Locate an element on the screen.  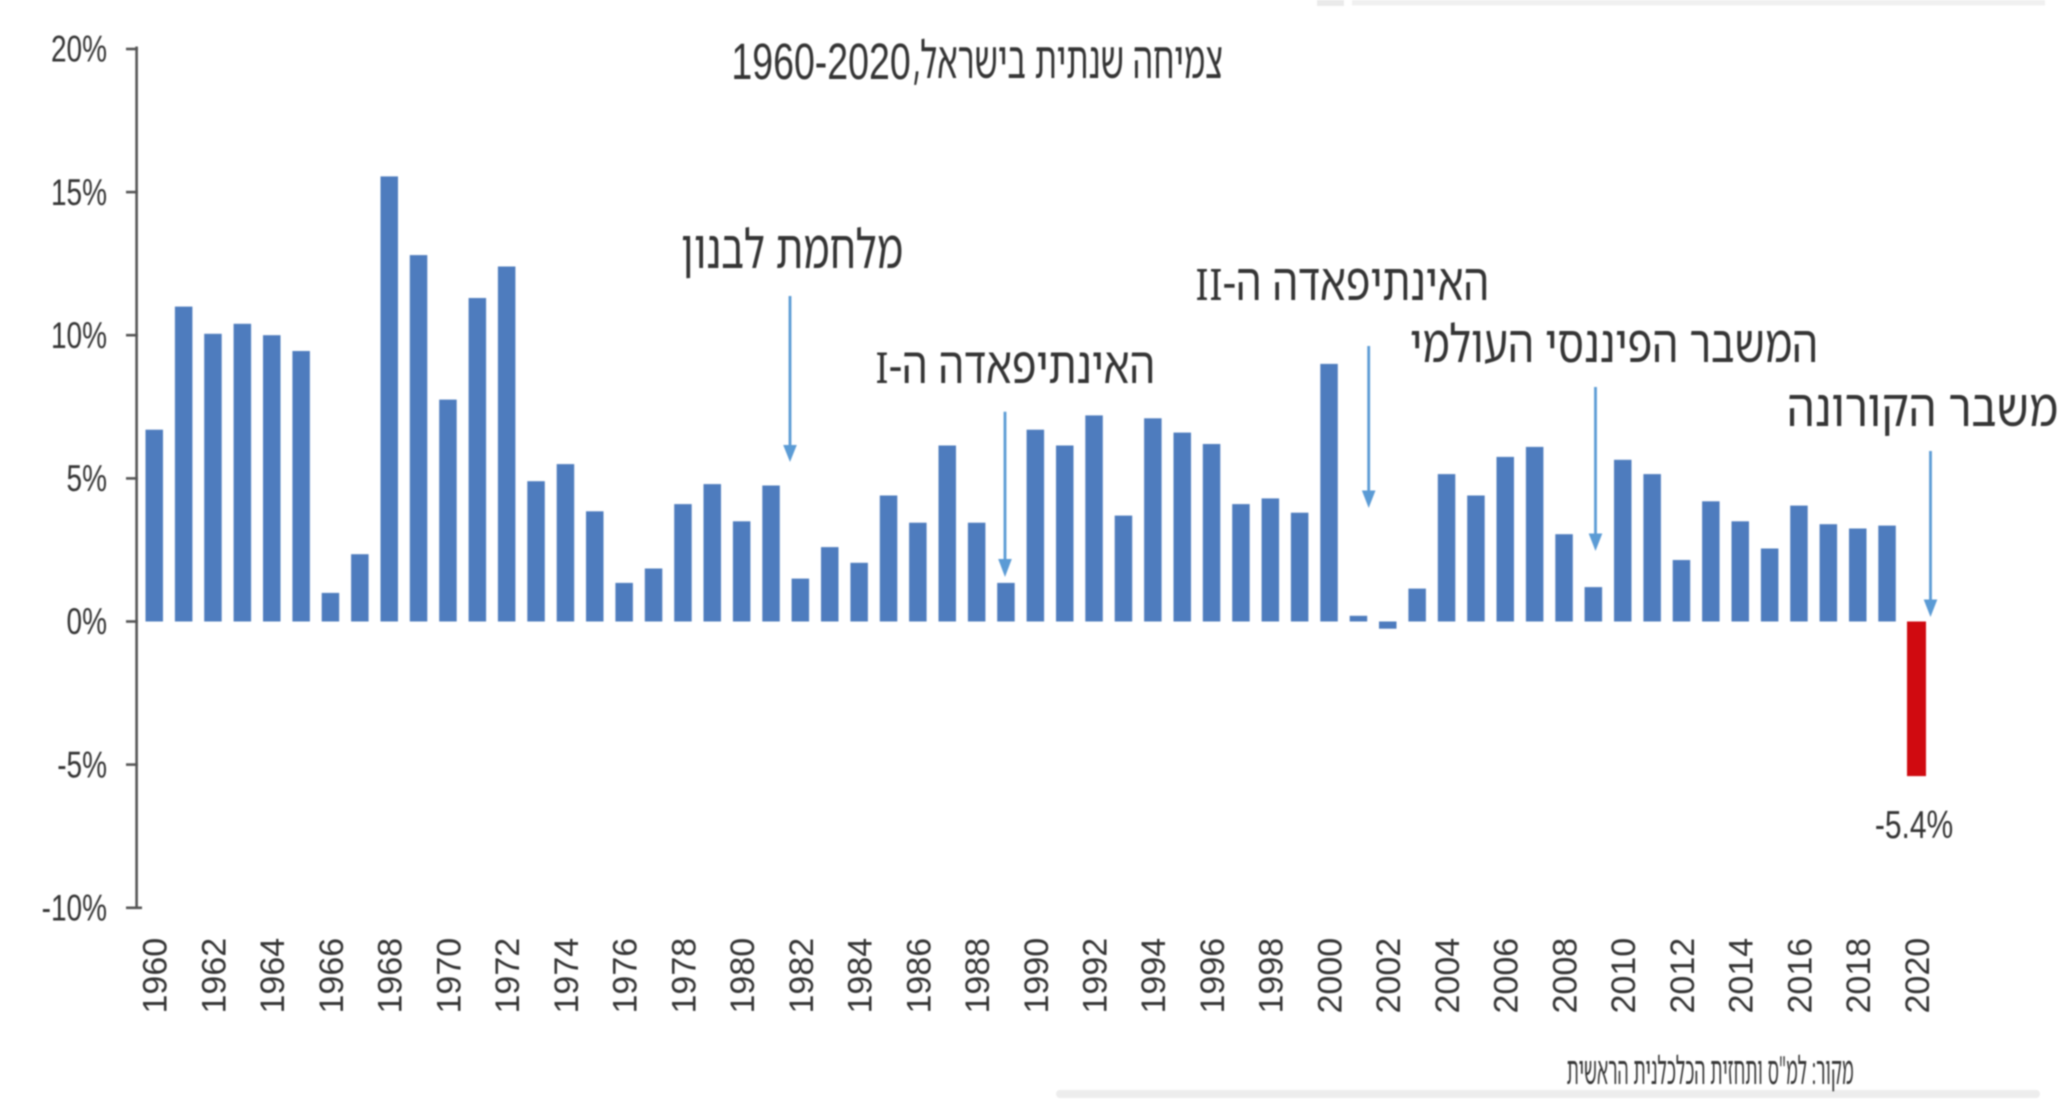
svg-text: 2000 is located at coordinates (1331, 976).